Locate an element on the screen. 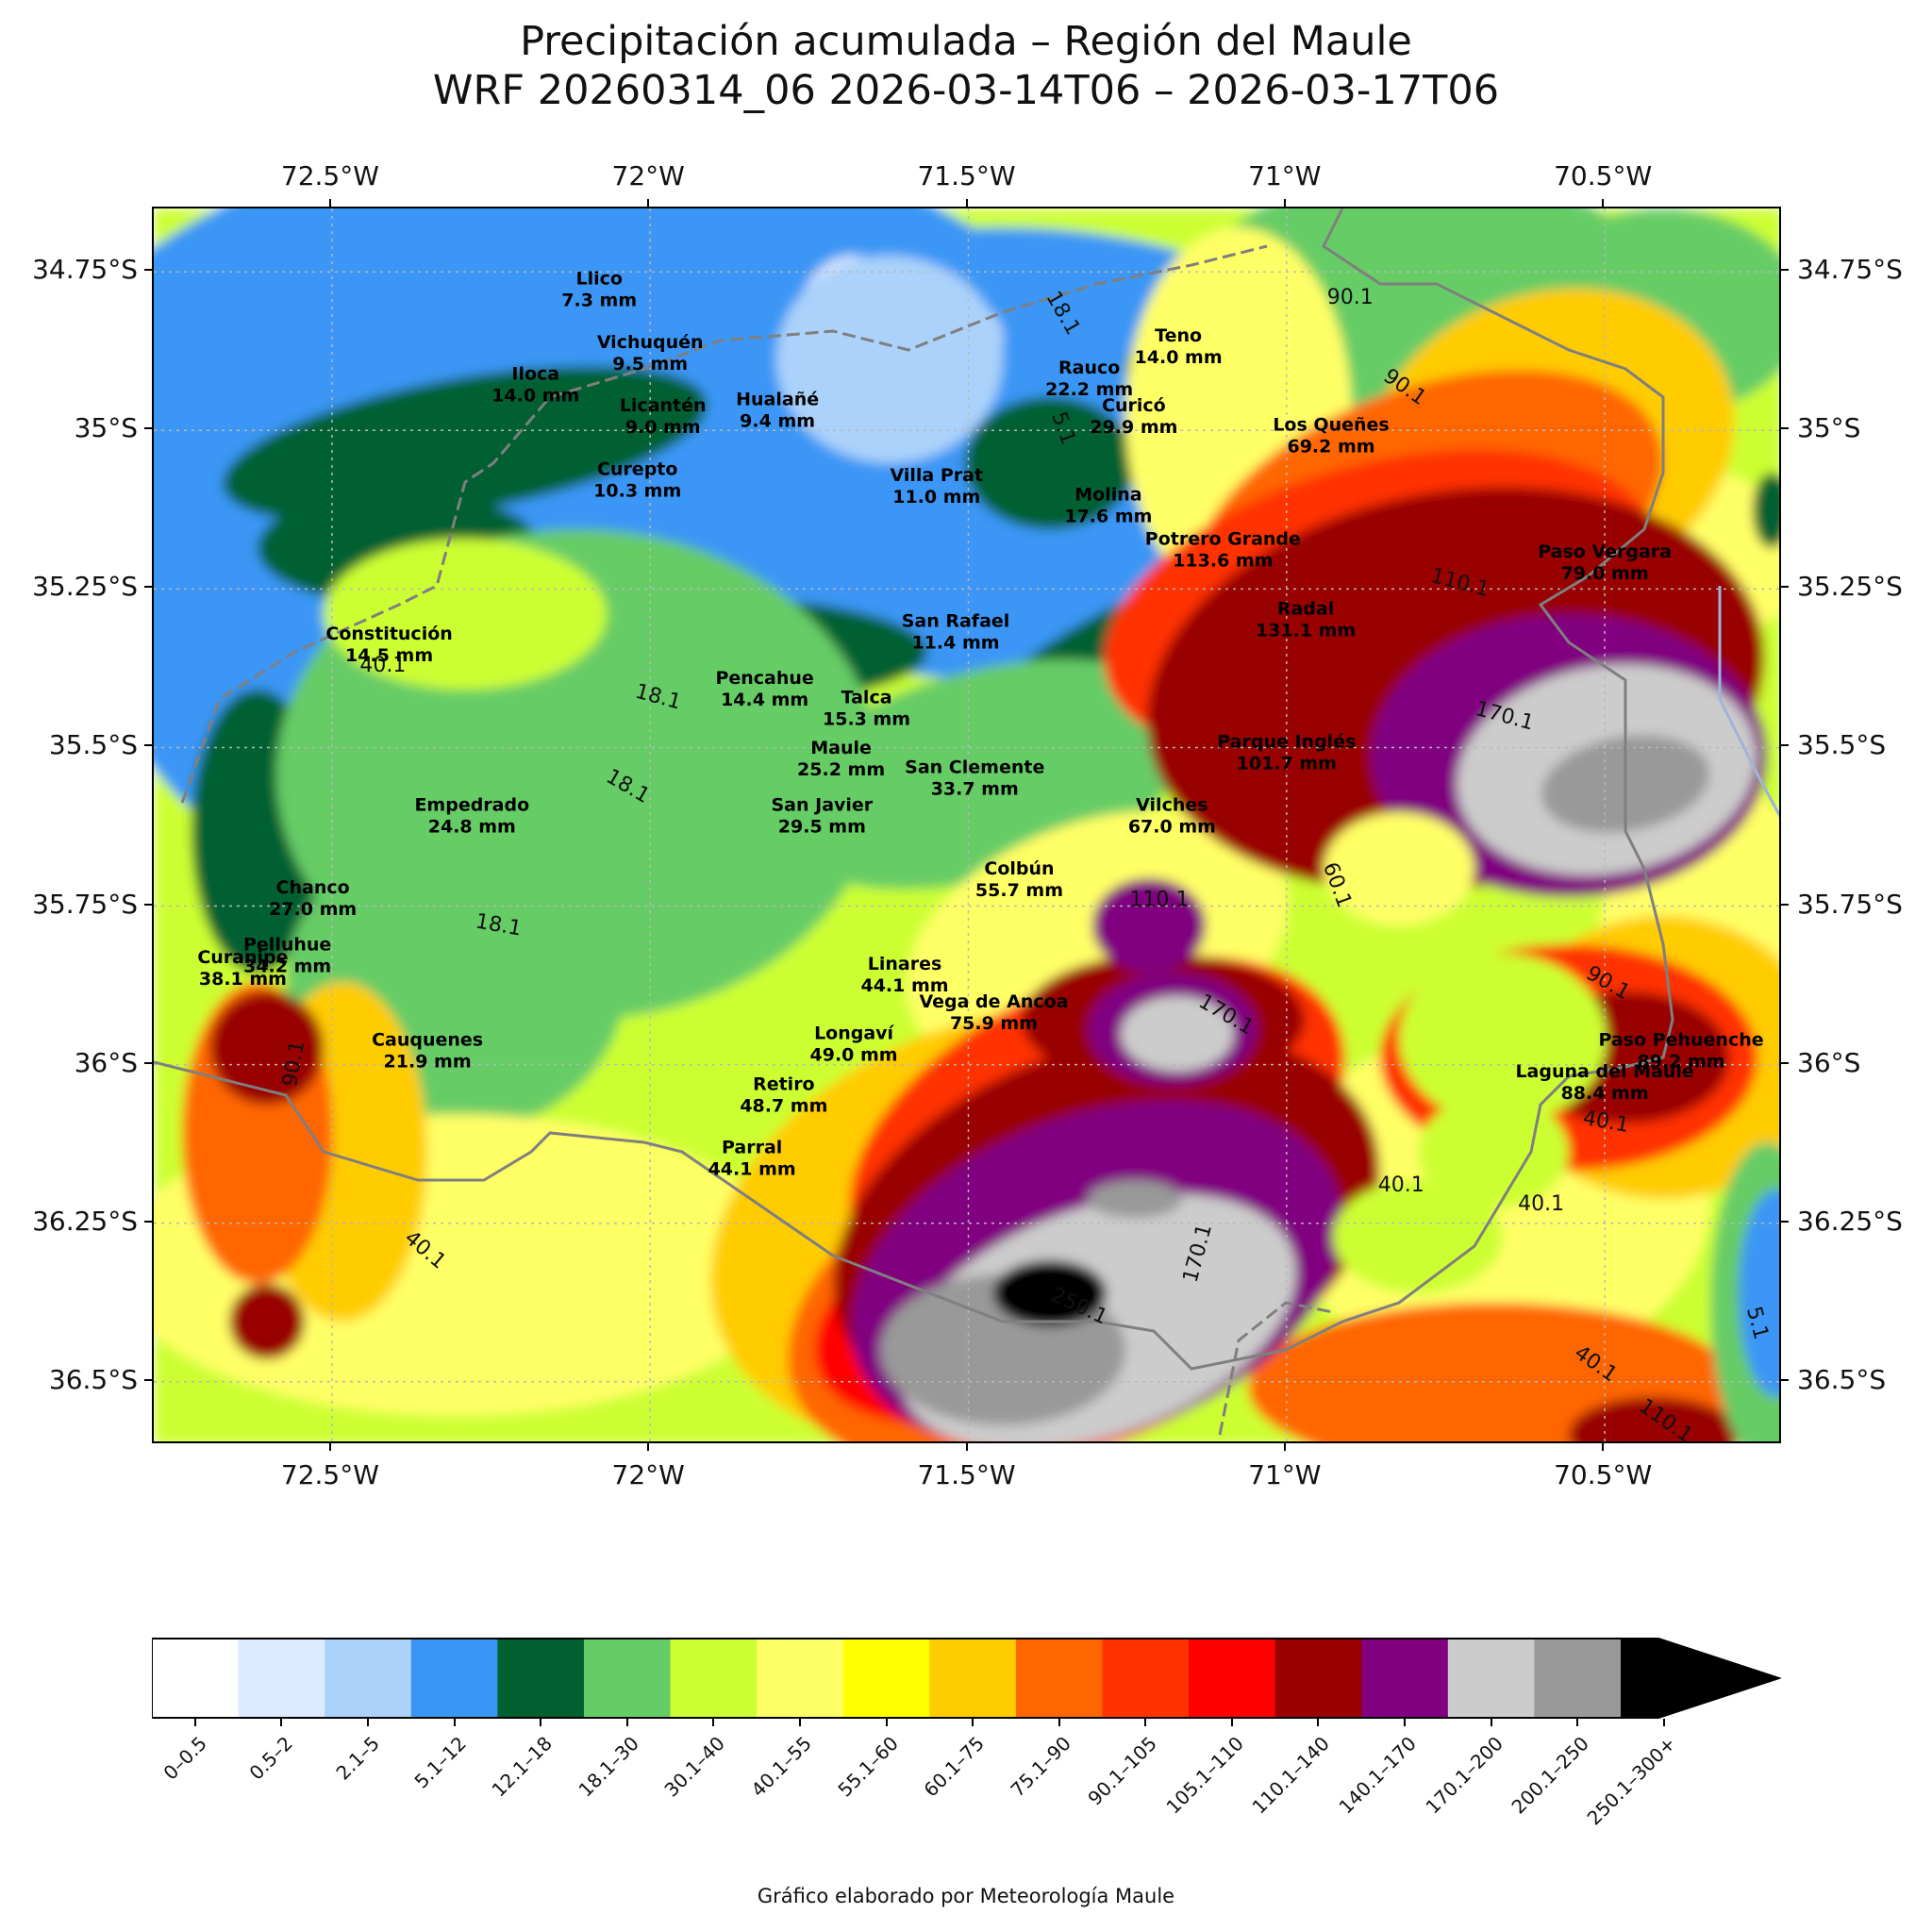 This screenshot has height=1914, width=1932. station-value: 24.8 mm is located at coordinates (472, 827).